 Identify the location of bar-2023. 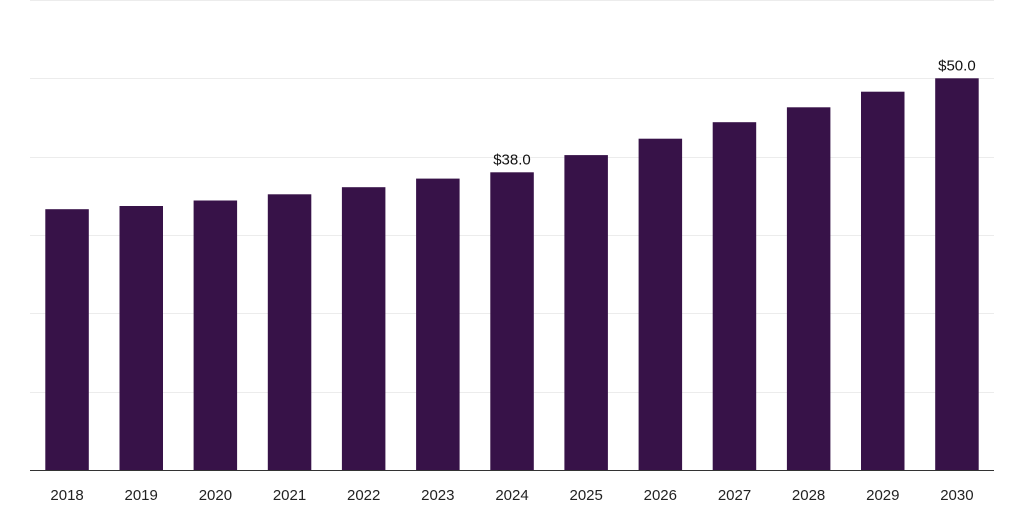
(438, 324).